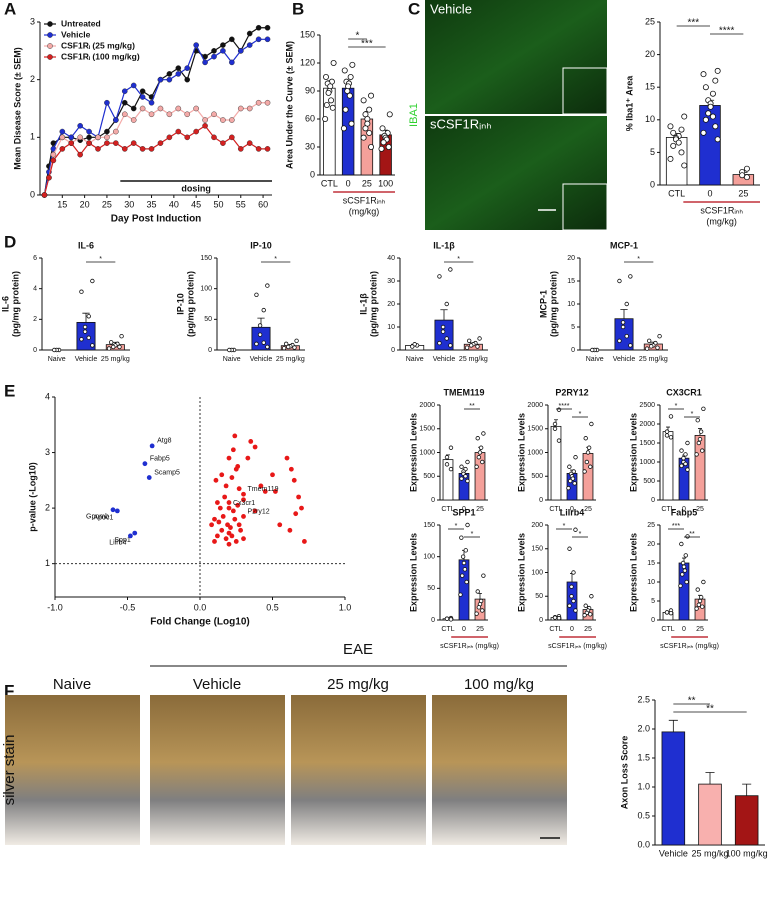  What do you see at coordinates (76, 34) in the screenshot?
I see `legend-label: Vehicle` at bounding box center [76, 34].